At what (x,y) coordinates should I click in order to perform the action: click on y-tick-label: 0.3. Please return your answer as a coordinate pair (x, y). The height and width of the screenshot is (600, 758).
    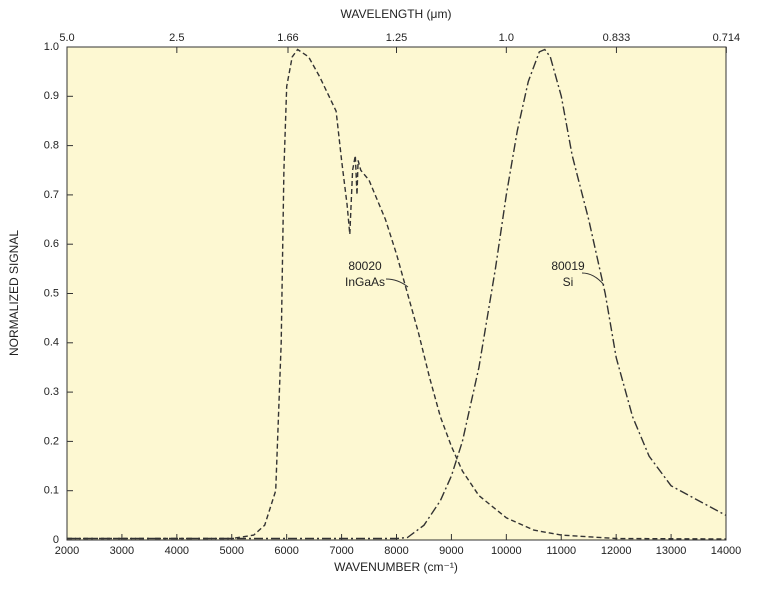
    Looking at the image, I should click on (51, 392).